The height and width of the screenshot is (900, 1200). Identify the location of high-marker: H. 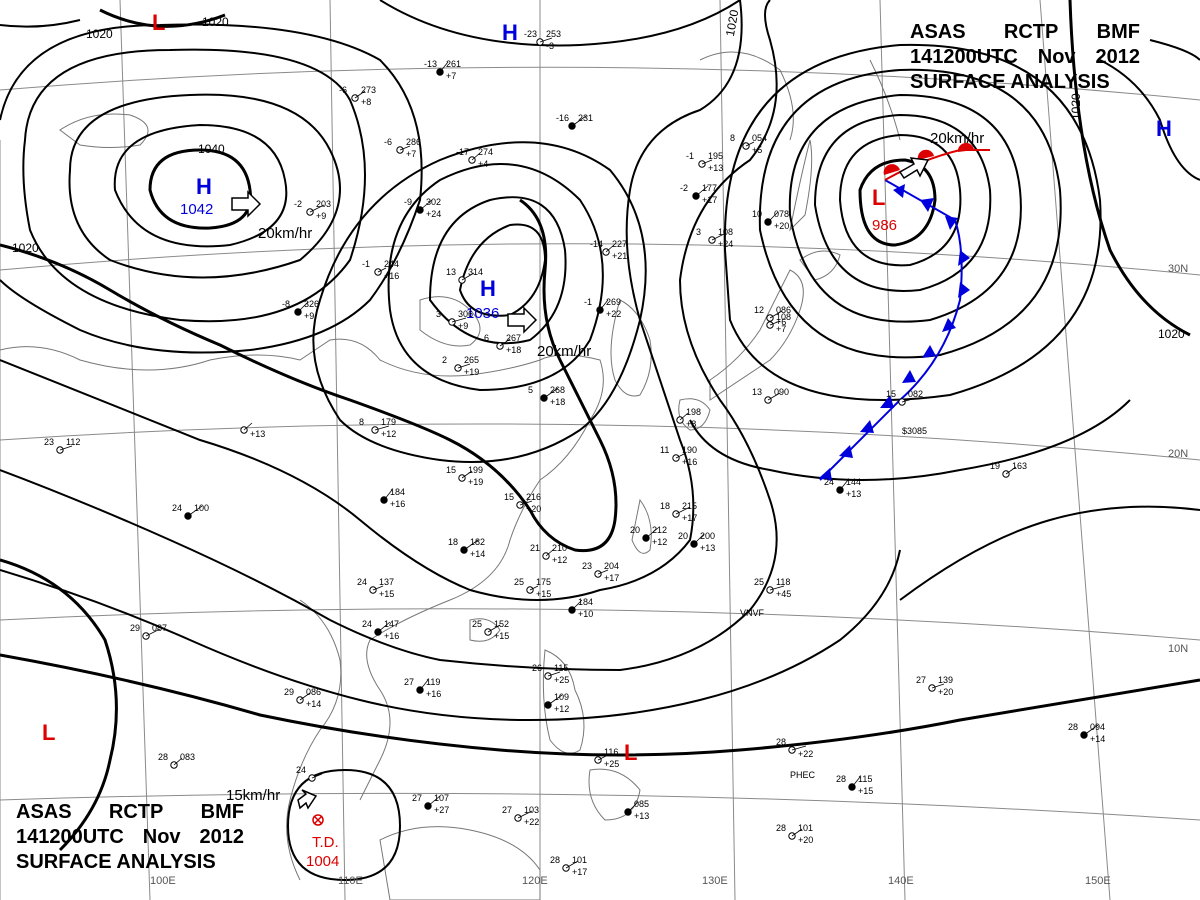
(488, 288).